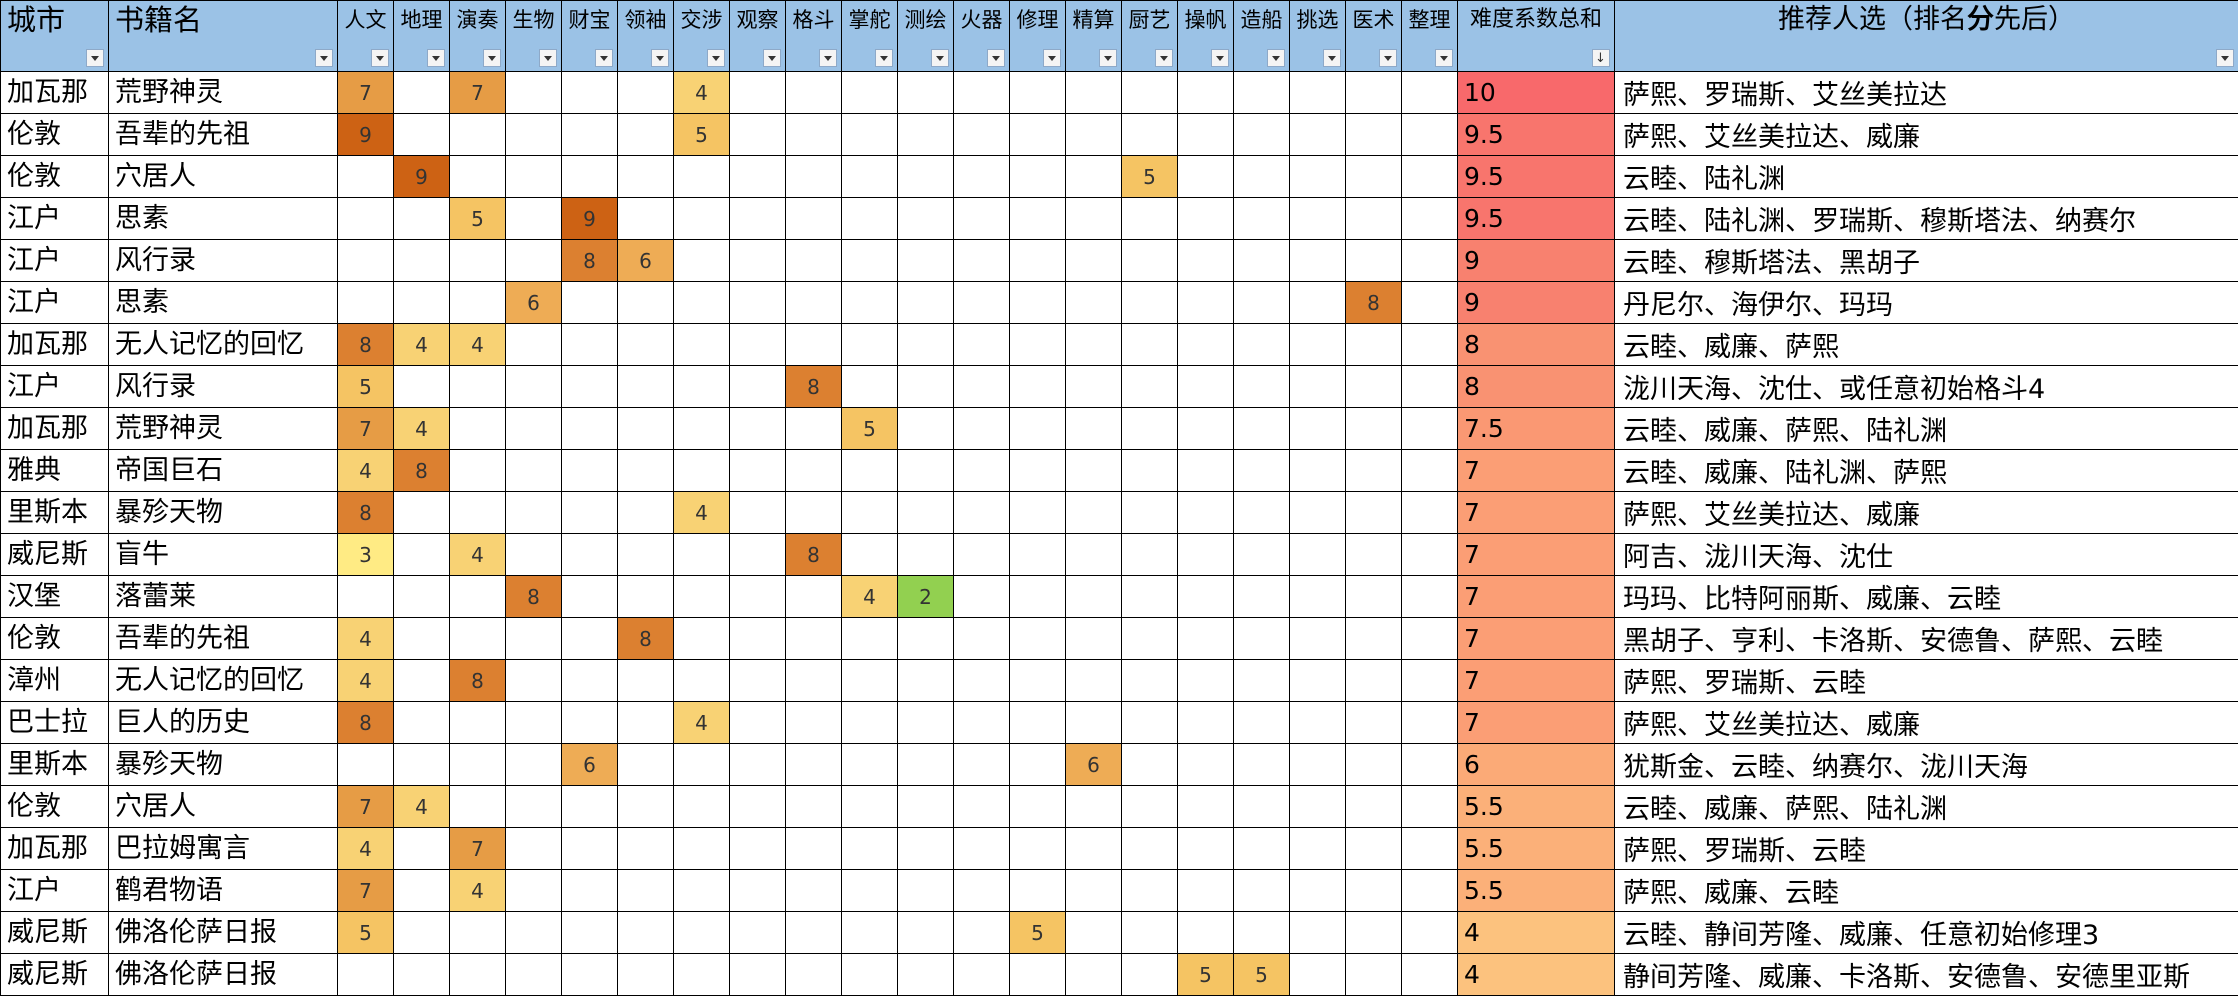  What do you see at coordinates (1926, 344) in the screenshot?
I see `cell-recommendation: 云睦、威廉、萨熙` at bounding box center [1926, 344].